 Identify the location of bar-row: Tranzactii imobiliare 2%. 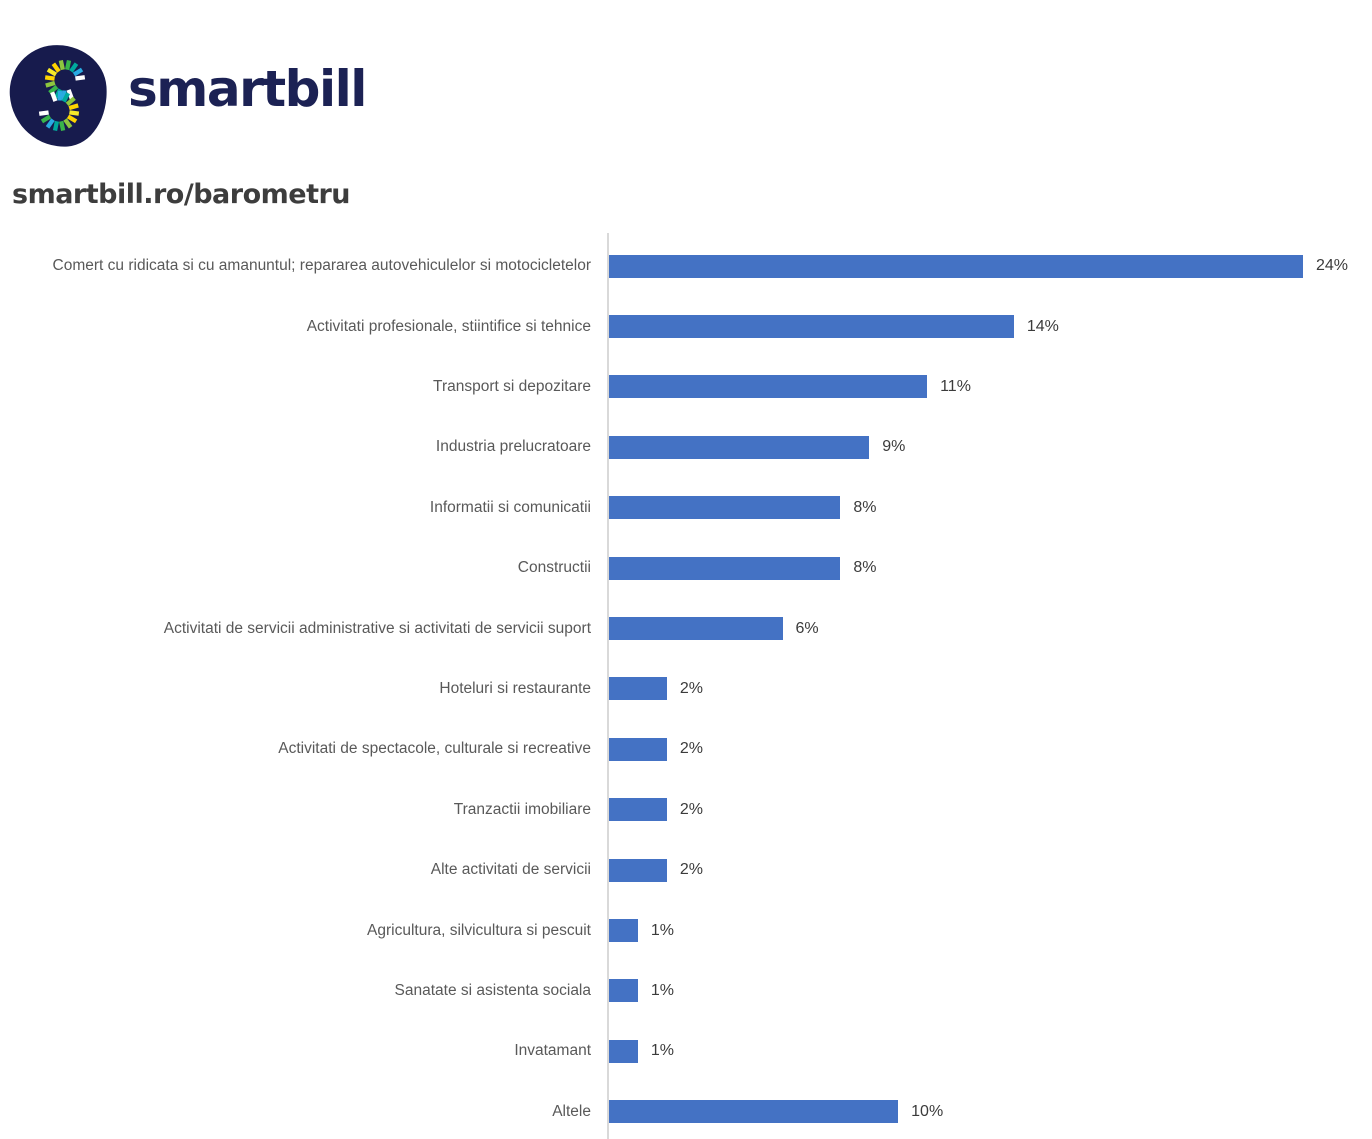
(686, 810).